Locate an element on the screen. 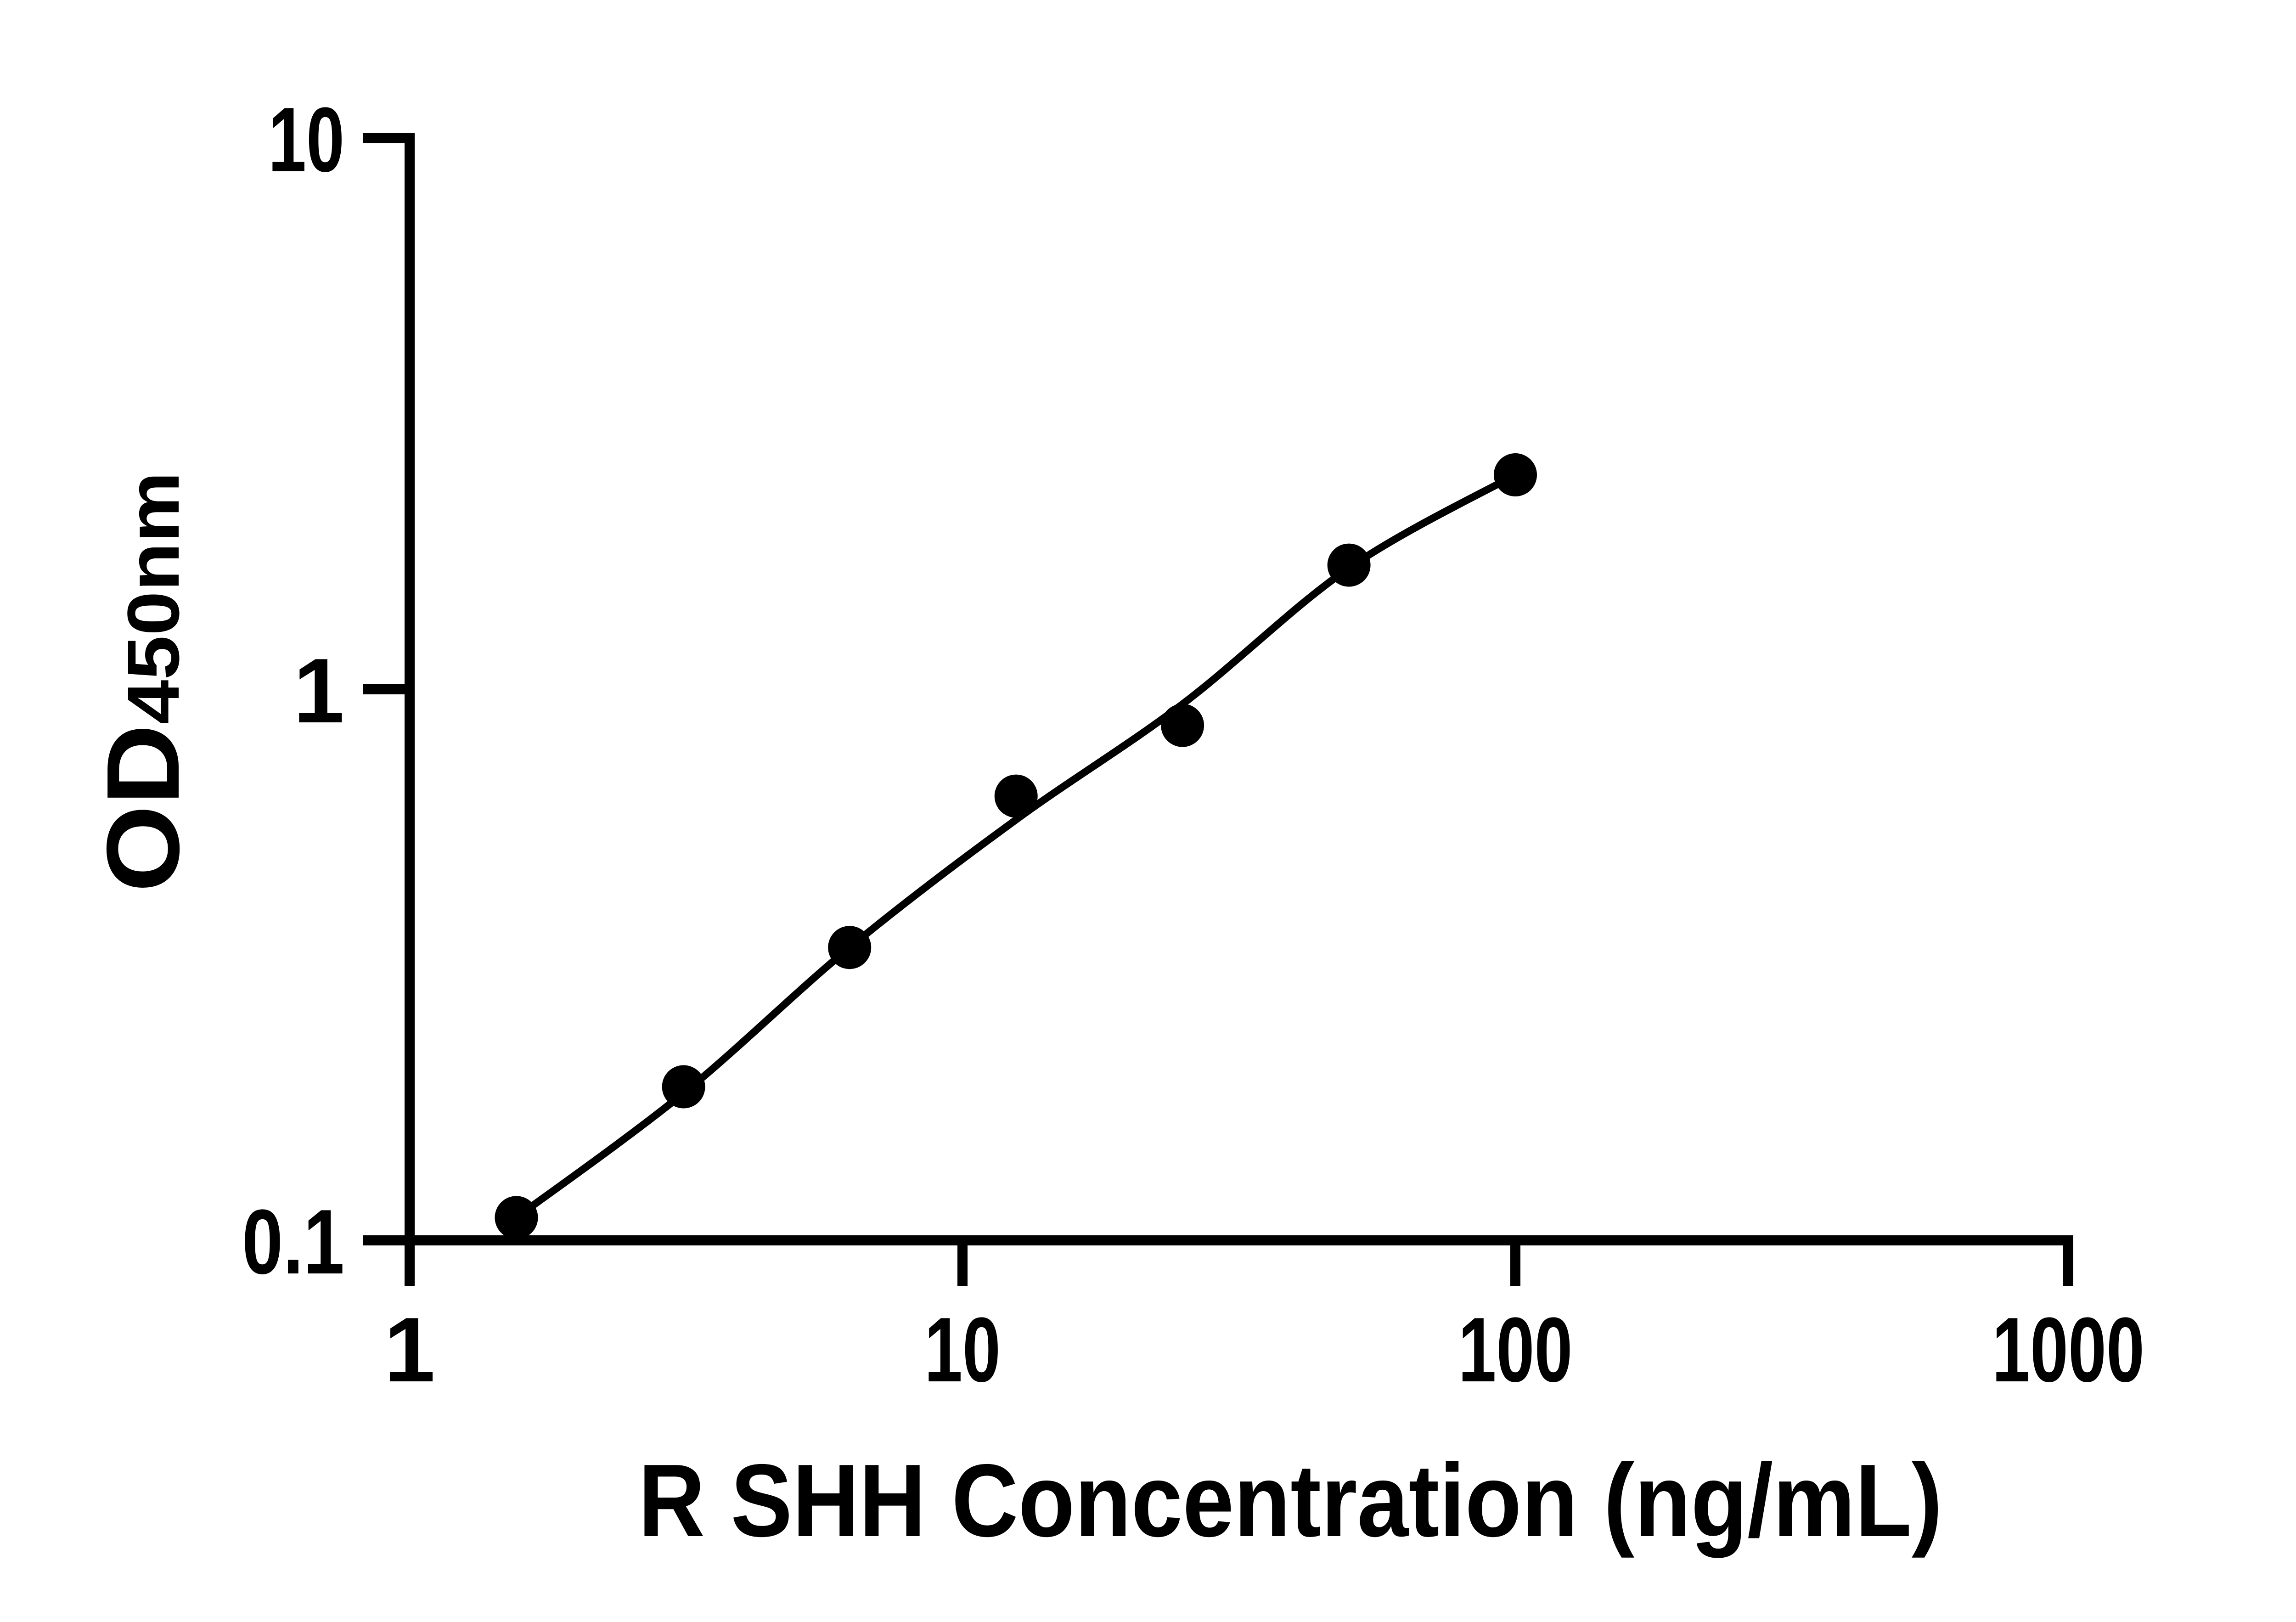  y-tick-label: 1 is located at coordinates (318, 691).